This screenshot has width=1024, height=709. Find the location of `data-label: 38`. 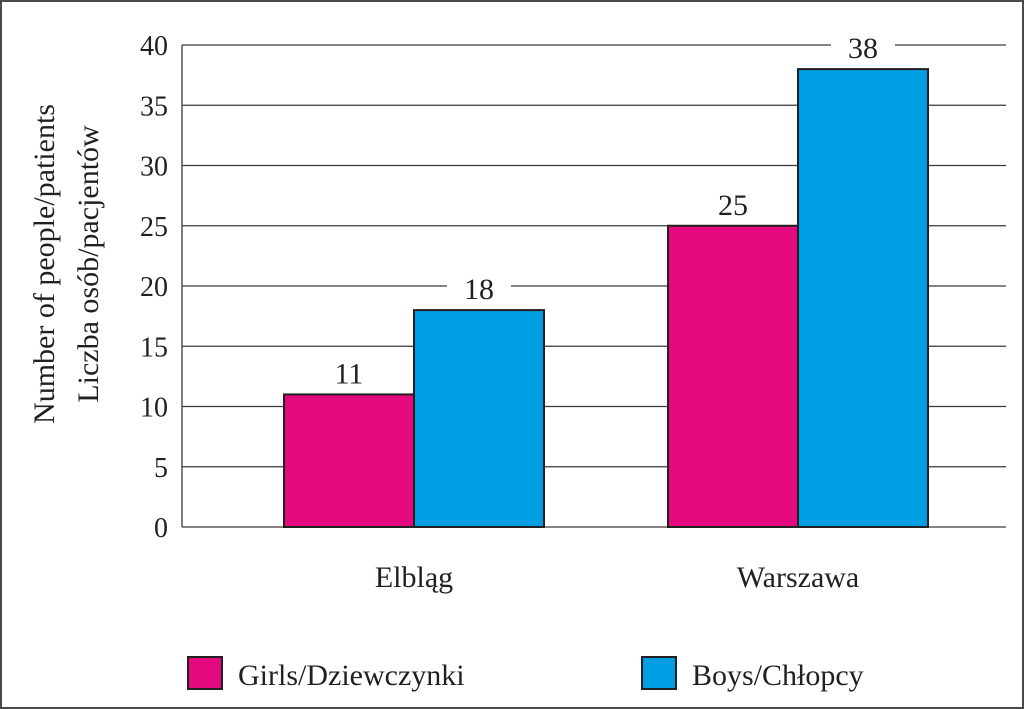

data-label: 38 is located at coordinates (863, 48).